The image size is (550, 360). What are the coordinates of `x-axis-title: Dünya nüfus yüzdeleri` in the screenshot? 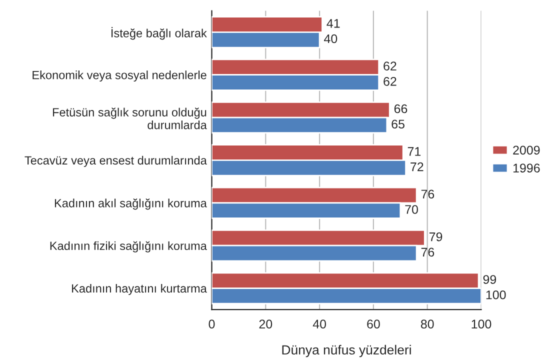 It's located at (346, 351).